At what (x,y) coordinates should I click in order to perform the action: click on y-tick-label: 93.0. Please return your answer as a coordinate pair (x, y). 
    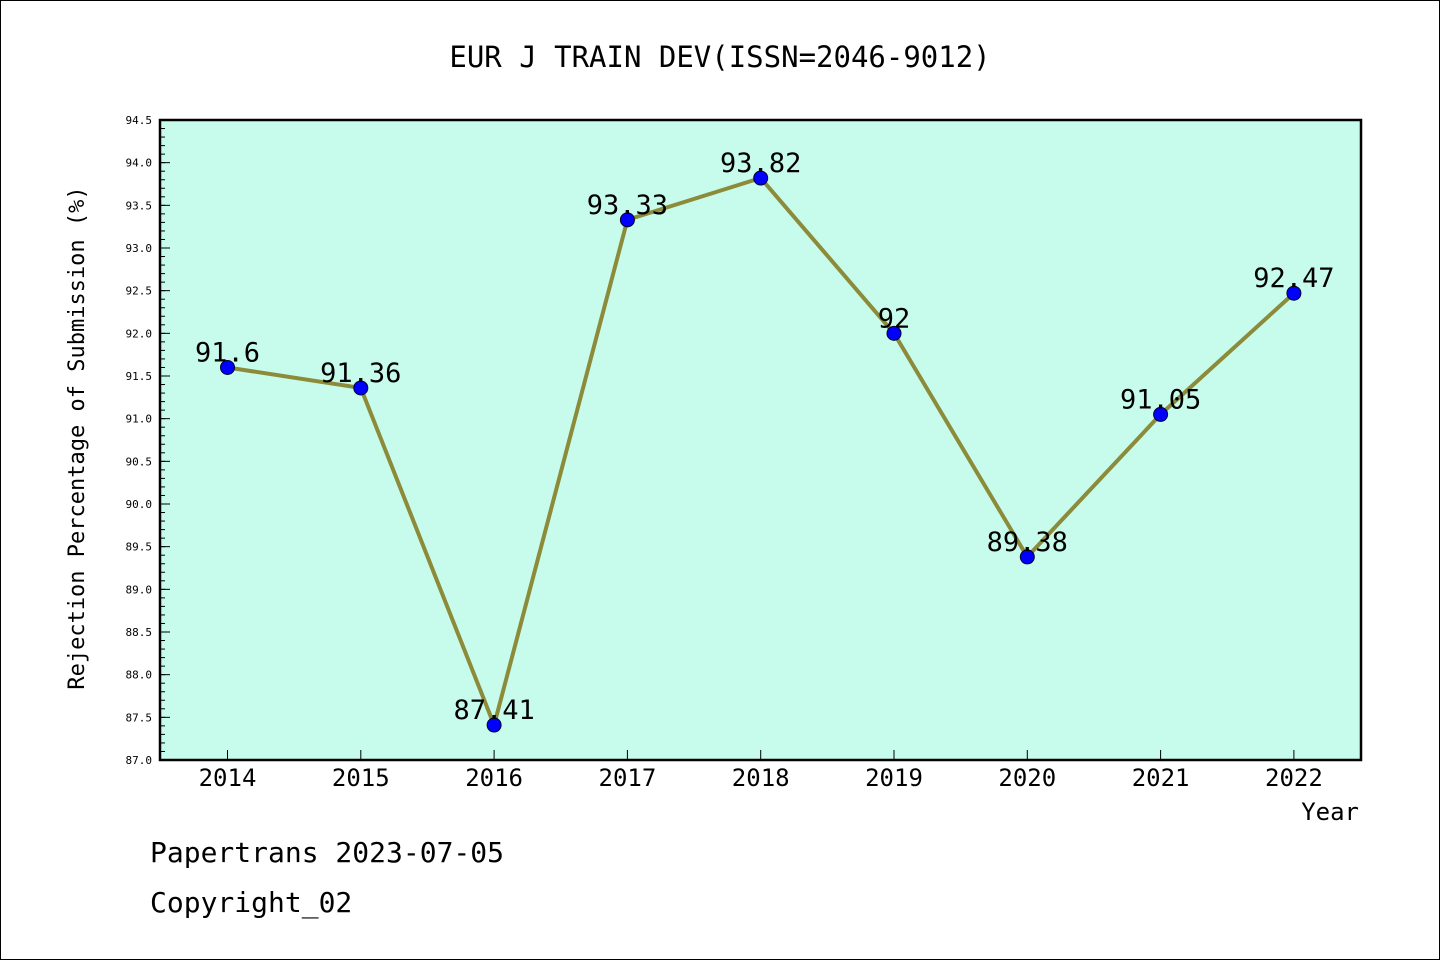
    Looking at the image, I should click on (139, 248).